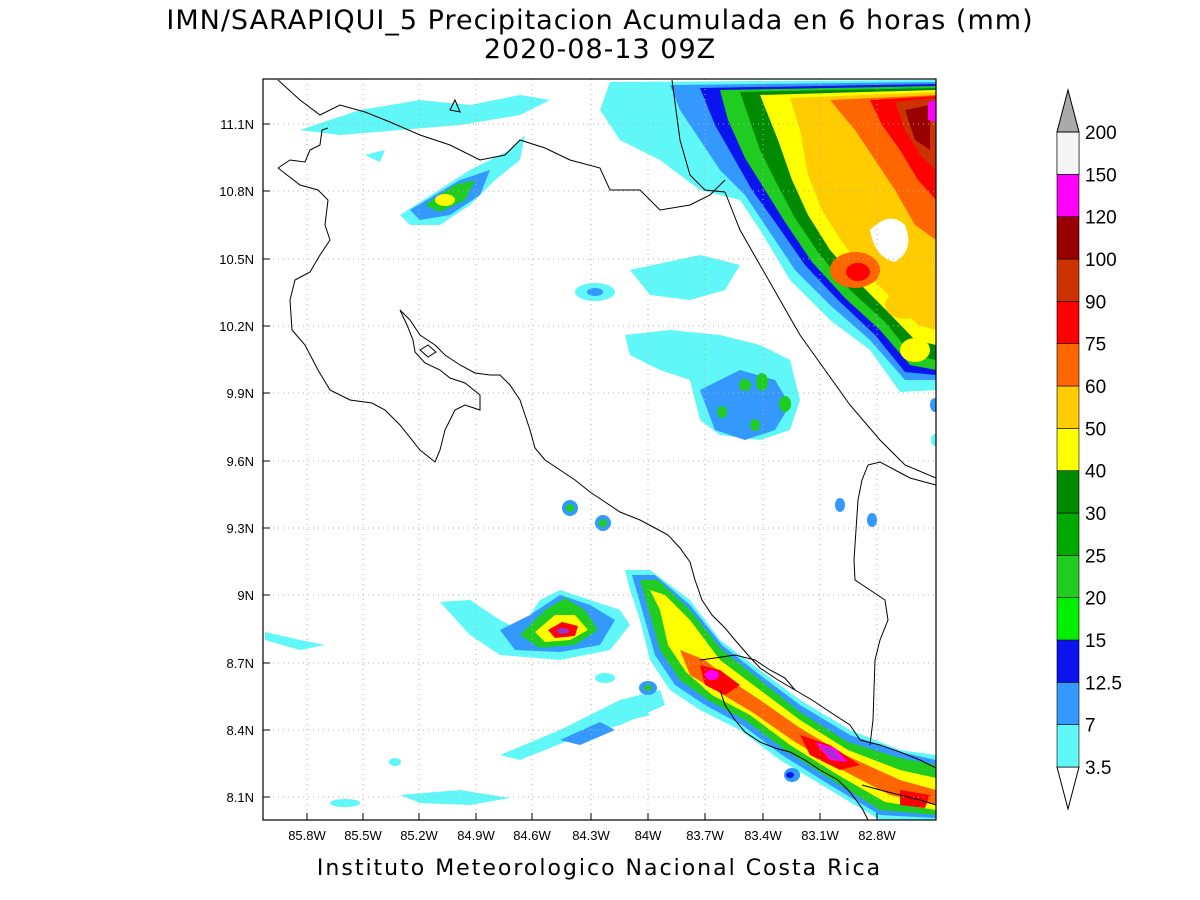  What do you see at coordinates (1095, 387) in the screenshot?
I see `colorbar-label: 60` at bounding box center [1095, 387].